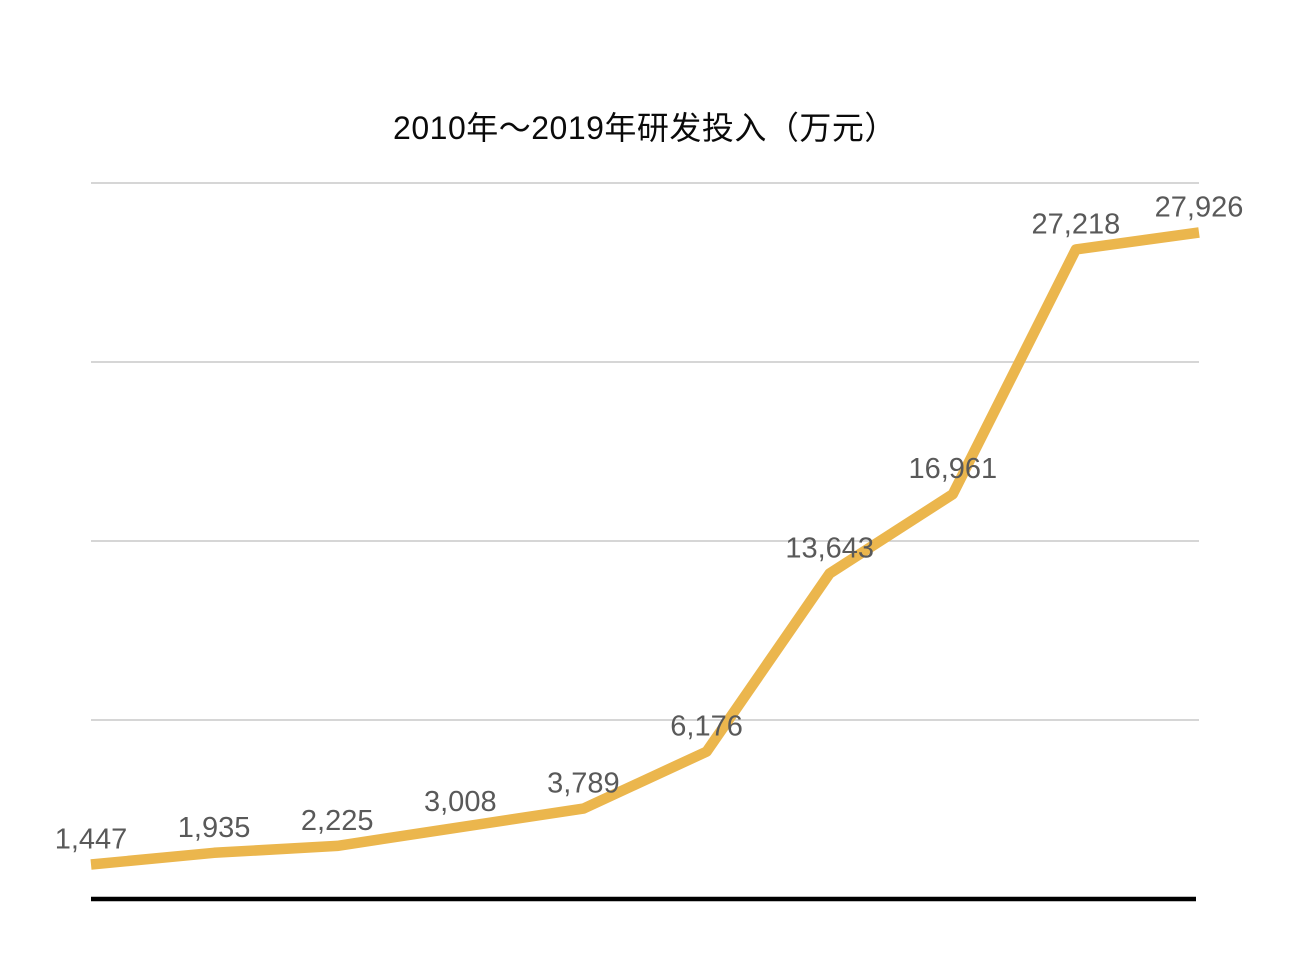 The width and height of the screenshot is (1298, 974). Describe the element at coordinates (645, 128) in the screenshot. I see `chart-title: 2010年～2019年研发投入（万元）` at that location.